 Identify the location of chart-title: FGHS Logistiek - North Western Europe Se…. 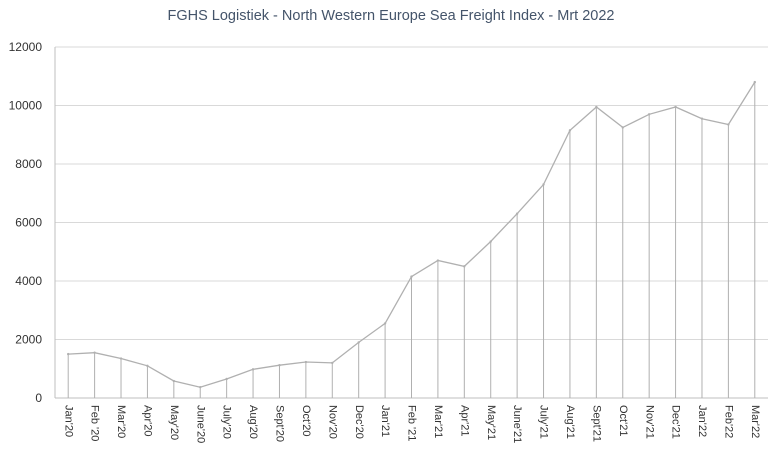
(391, 16).